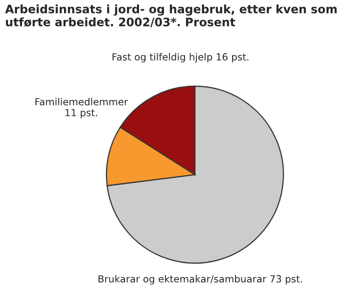 The height and width of the screenshot is (296, 361). Describe the element at coordinates (81, 102) in the screenshot. I see `slice-label: Familiemedlemmer` at that location.